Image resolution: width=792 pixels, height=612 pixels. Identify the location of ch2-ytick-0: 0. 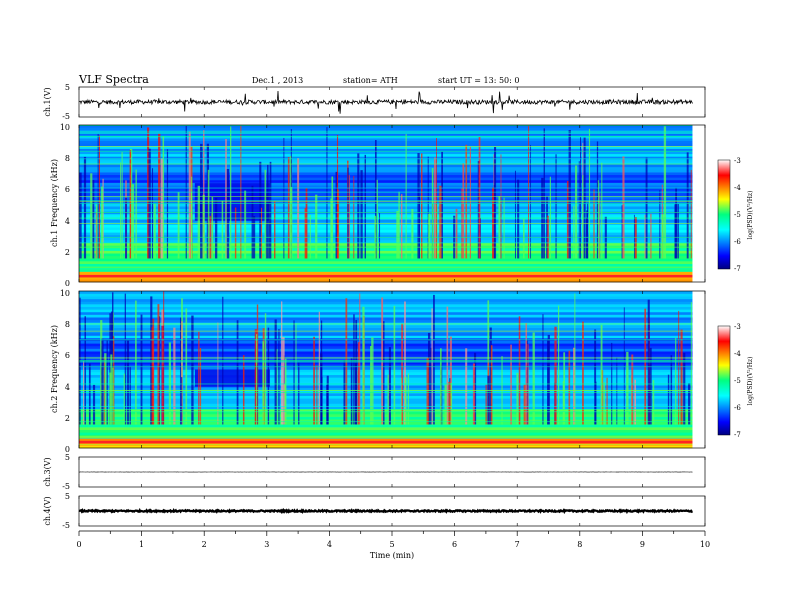
(67, 449).